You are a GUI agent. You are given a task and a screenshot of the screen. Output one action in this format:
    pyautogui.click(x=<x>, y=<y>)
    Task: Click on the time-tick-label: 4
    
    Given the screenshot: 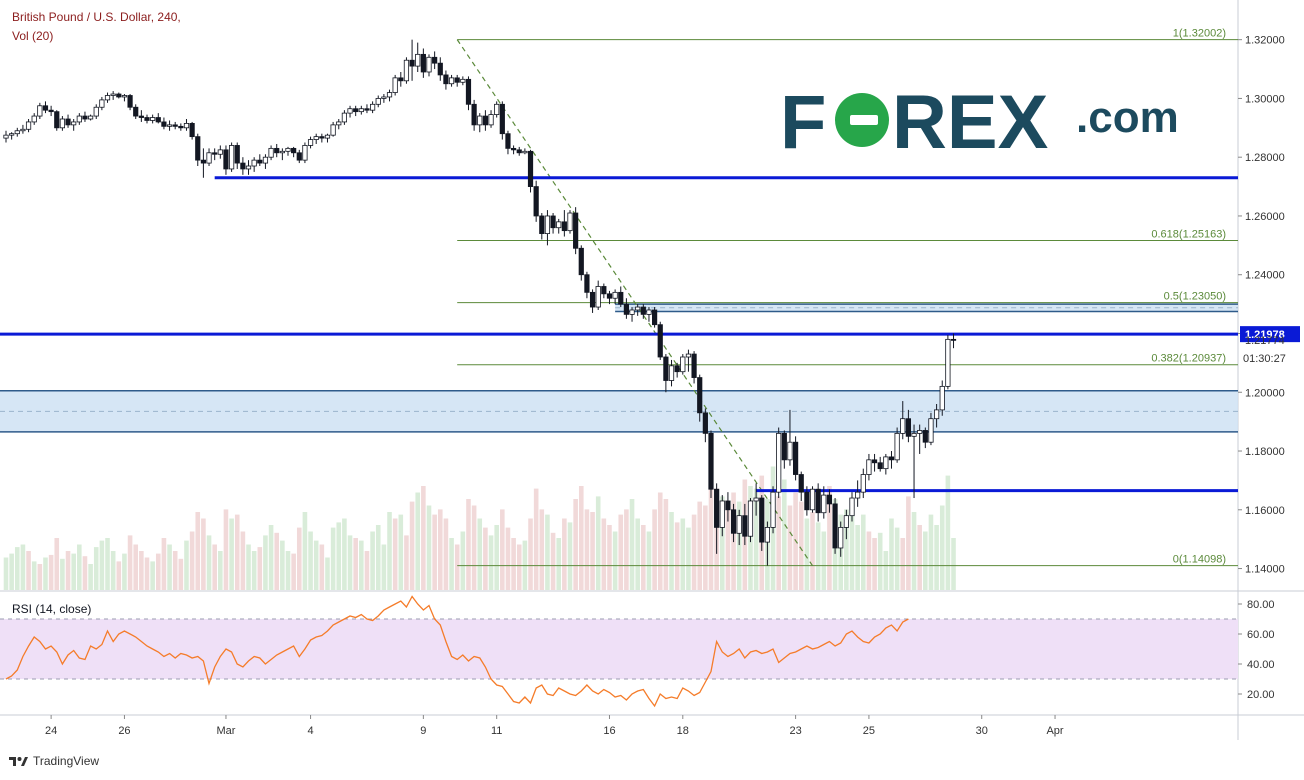 What is the action you would take?
    pyautogui.click(x=310, y=731)
    